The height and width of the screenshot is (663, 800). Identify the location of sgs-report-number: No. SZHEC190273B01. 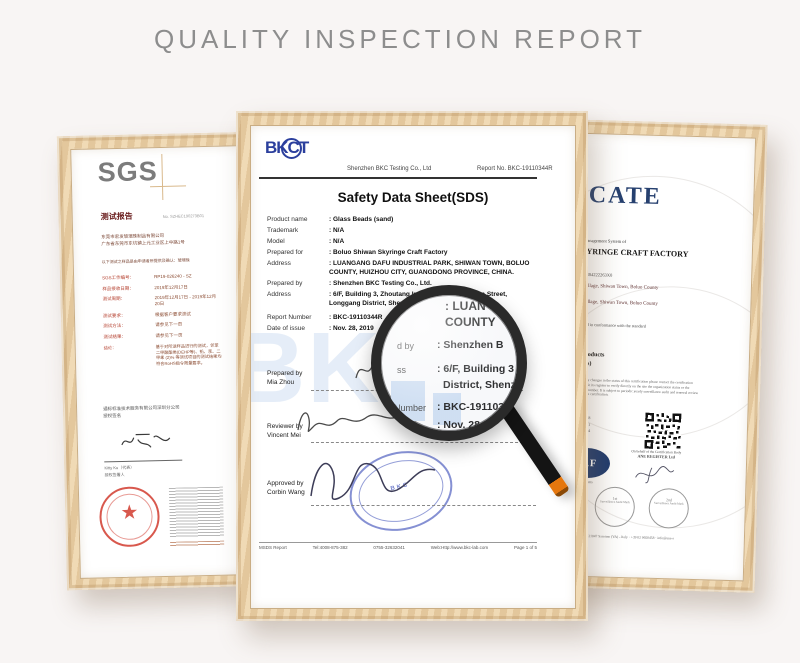
(183, 216).